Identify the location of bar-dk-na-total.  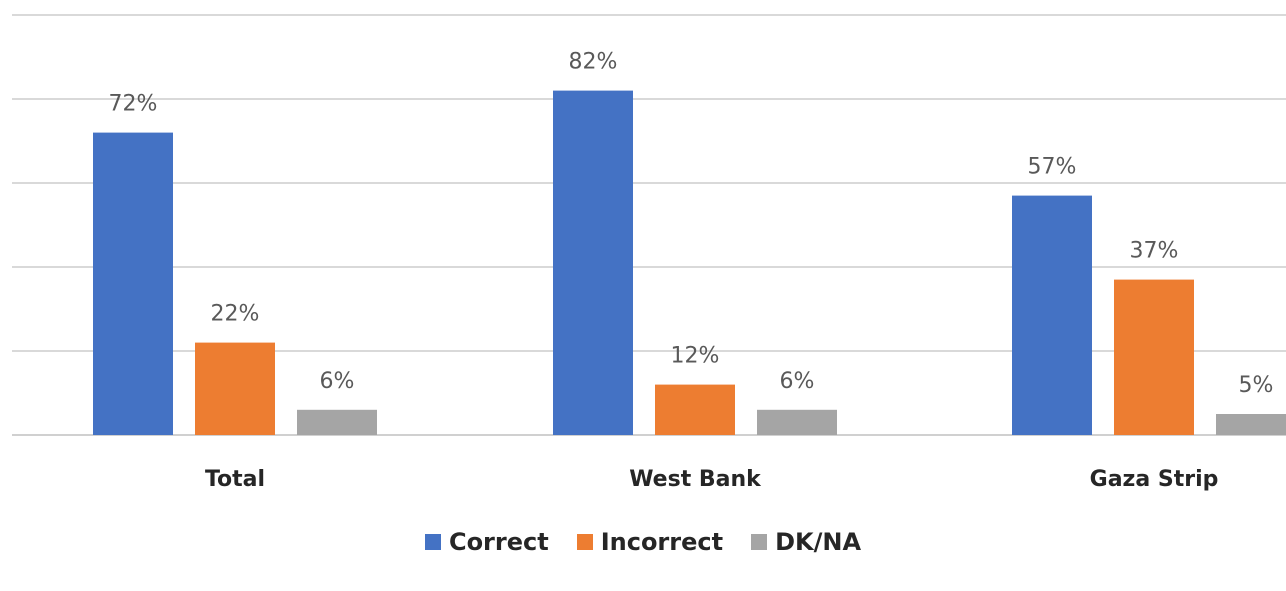
(337, 422).